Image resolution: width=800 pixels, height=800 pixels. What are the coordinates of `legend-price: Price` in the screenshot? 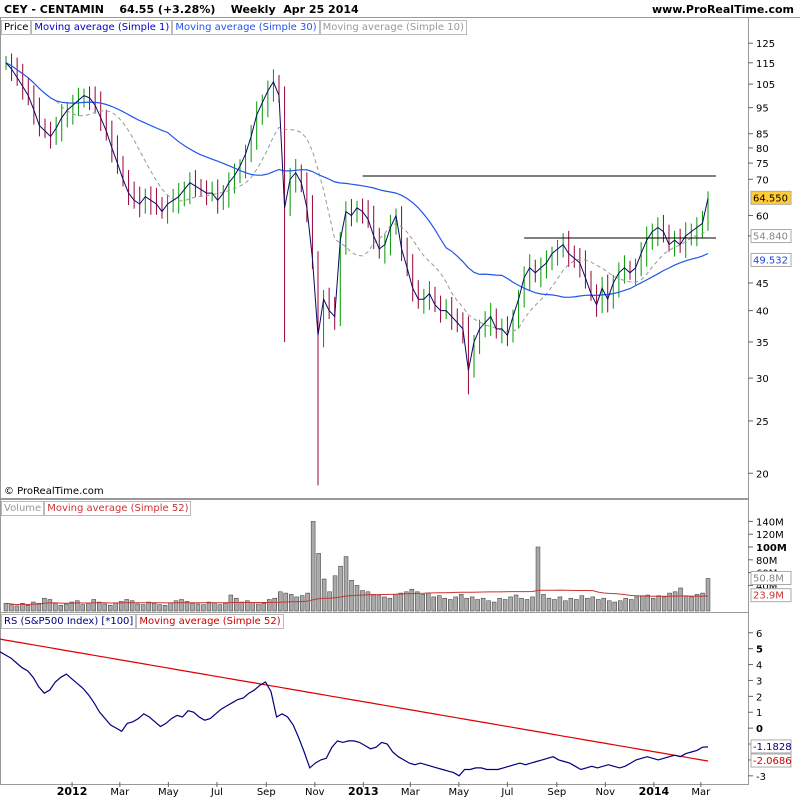 It's located at (16, 27).